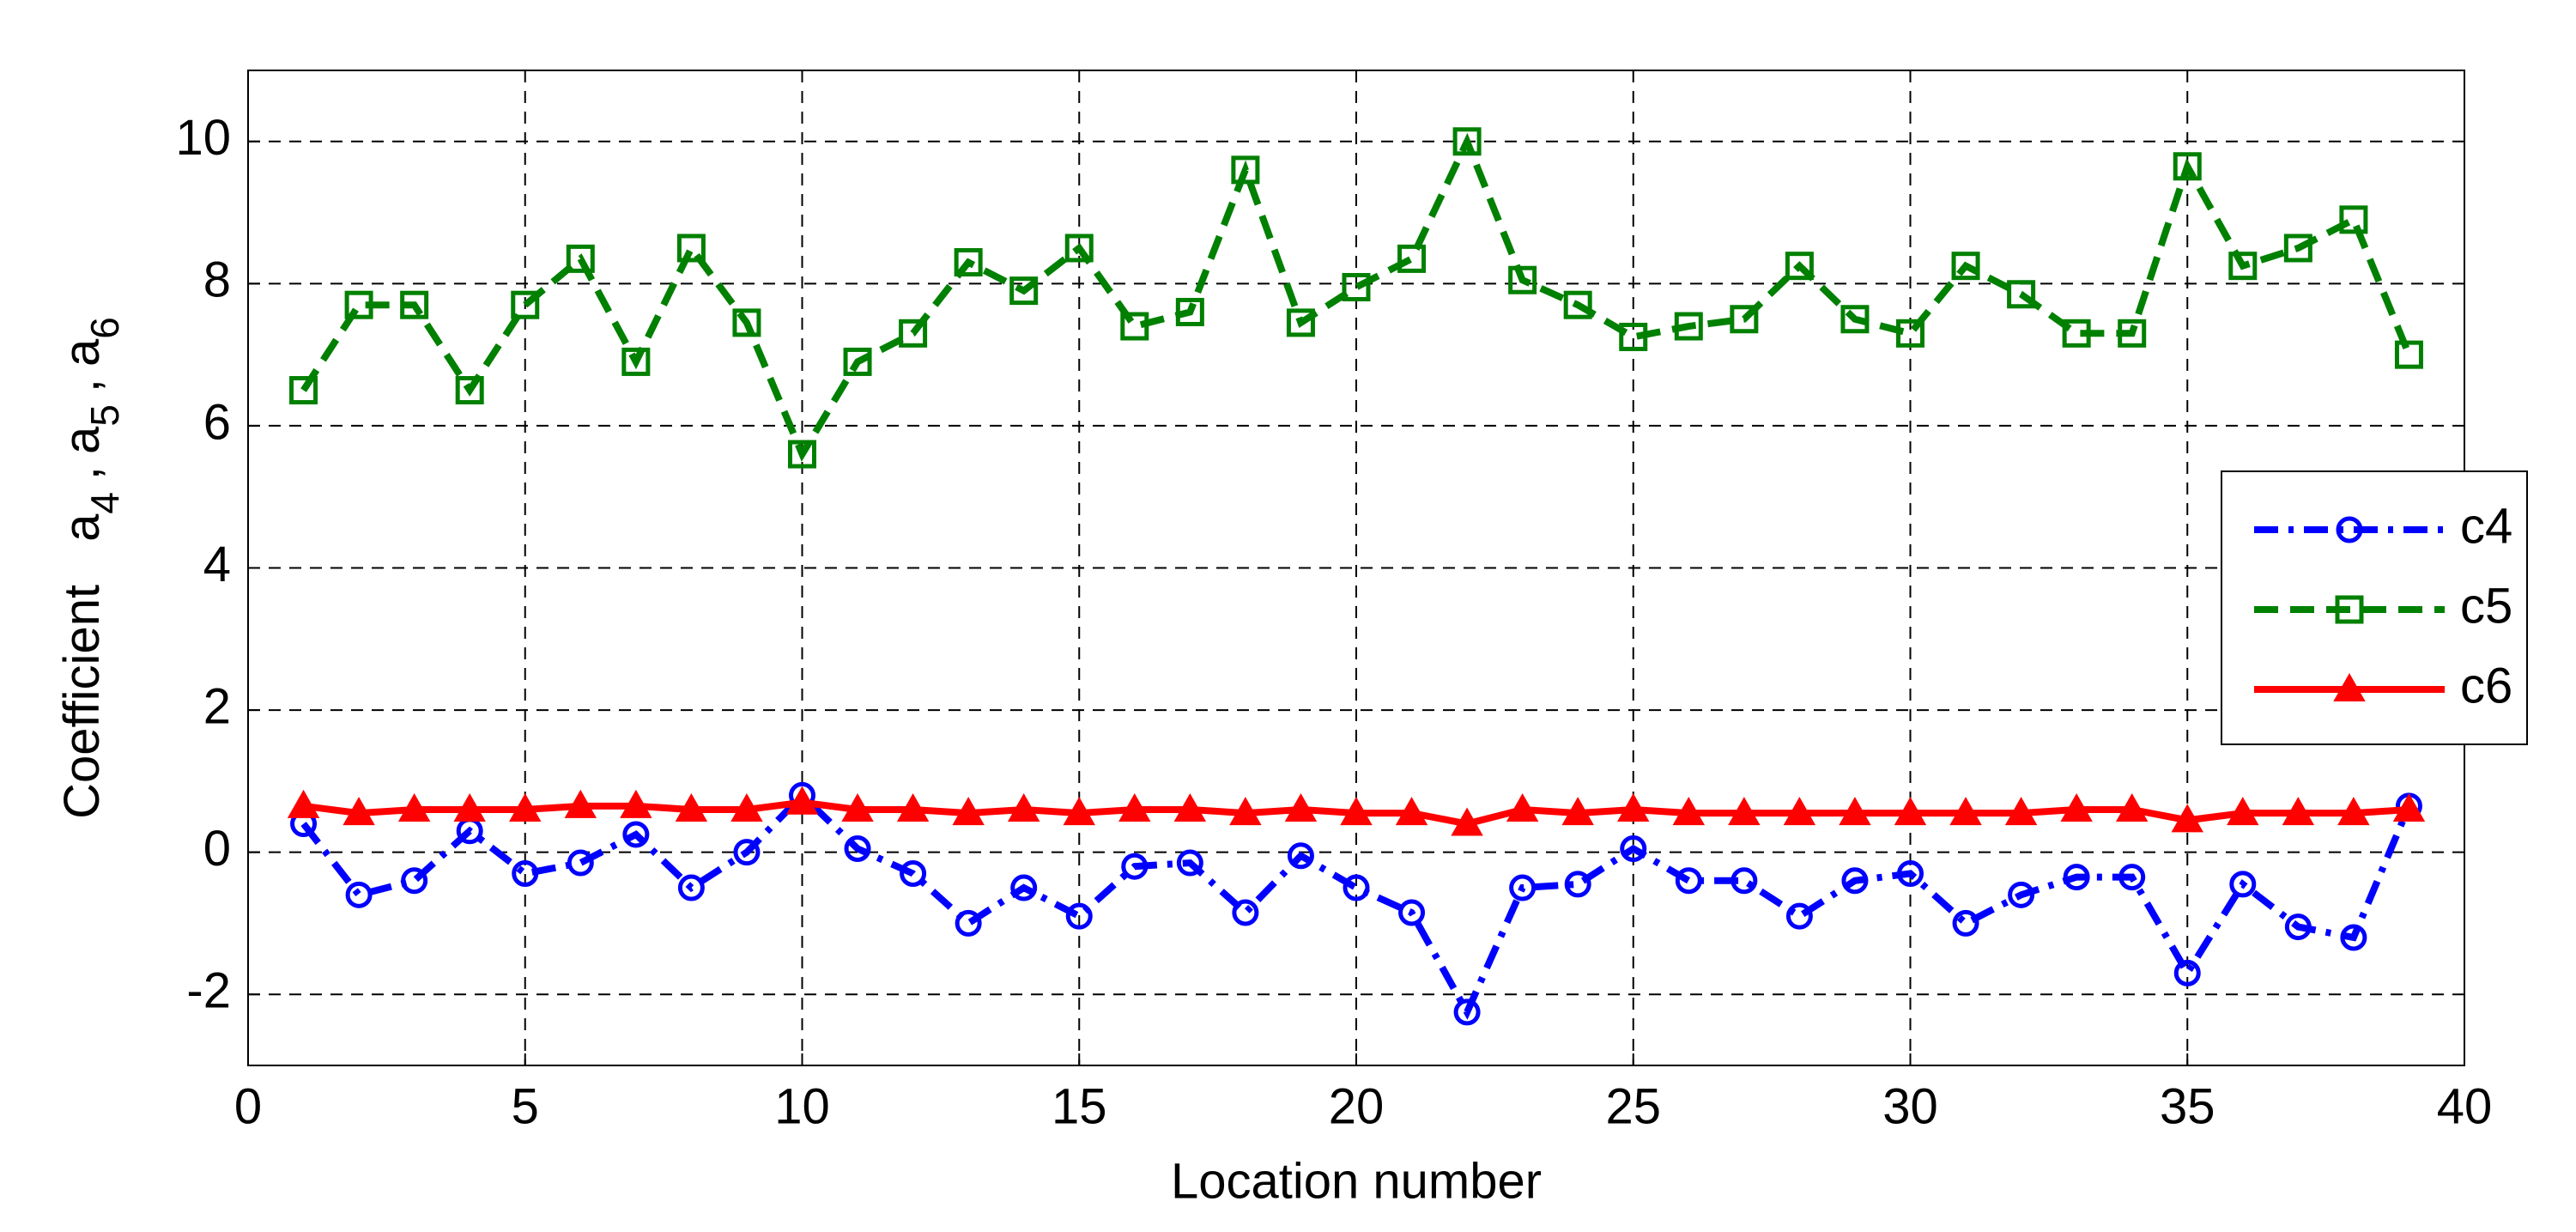  What do you see at coordinates (1910, 1106) in the screenshot?
I see `x-tick-label: 30` at bounding box center [1910, 1106].